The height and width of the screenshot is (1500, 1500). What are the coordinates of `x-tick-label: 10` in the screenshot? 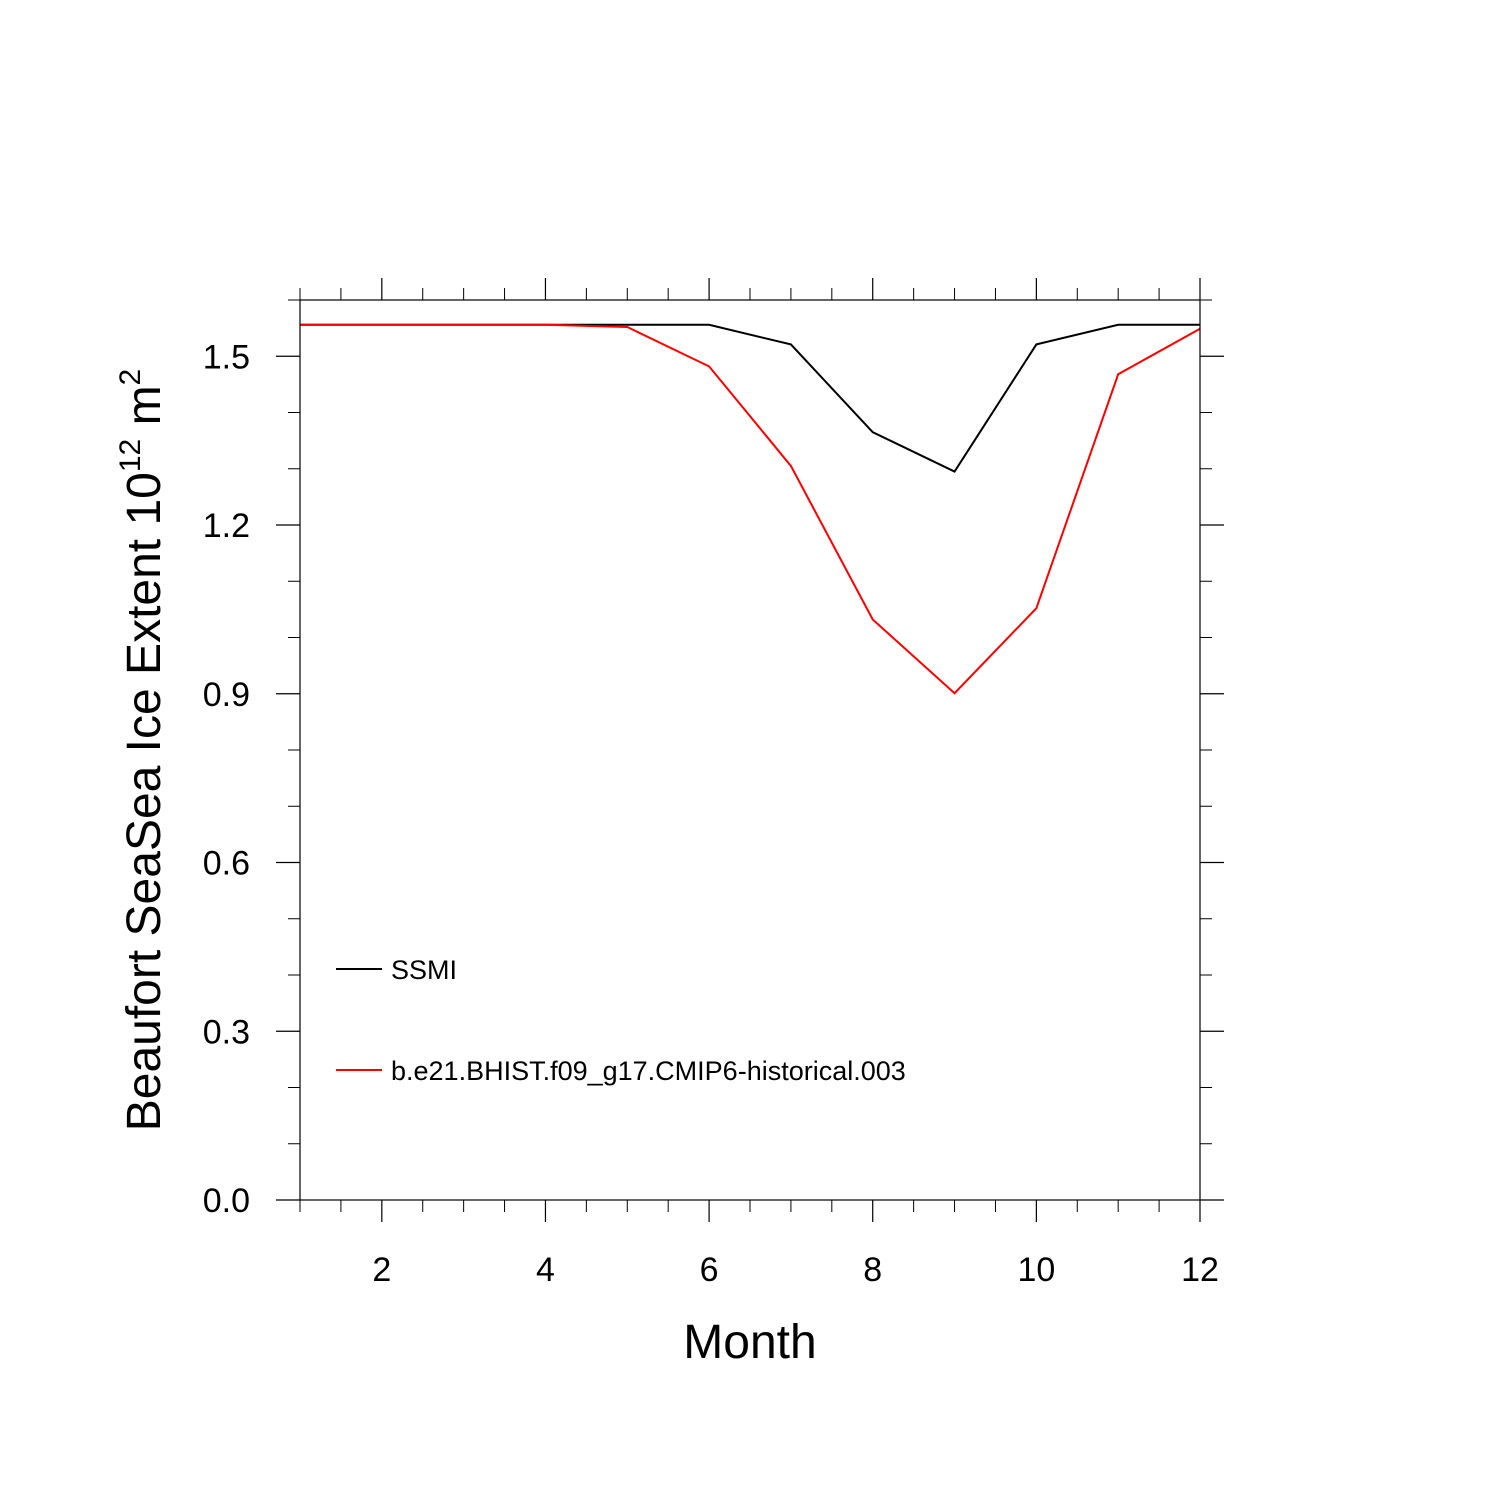 It's located at (1036, 1270).